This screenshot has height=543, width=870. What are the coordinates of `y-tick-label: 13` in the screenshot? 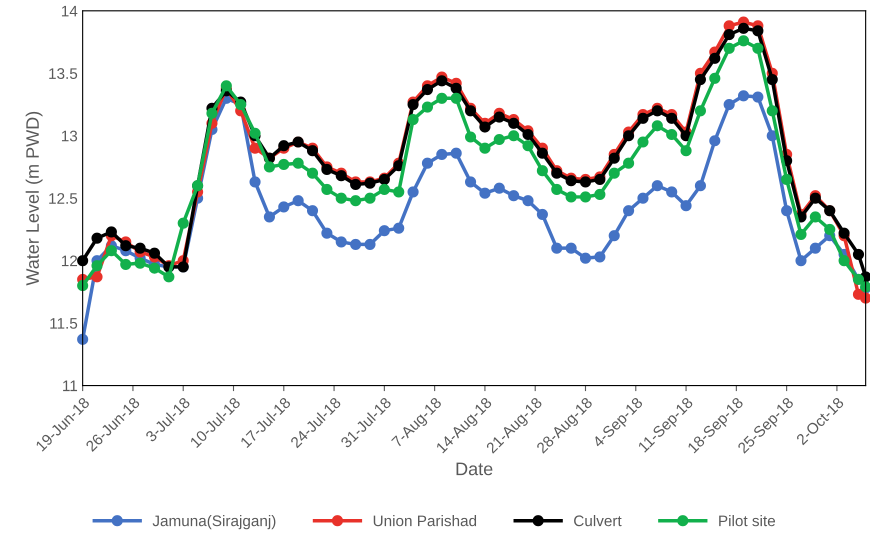 It's located at (70, 136).